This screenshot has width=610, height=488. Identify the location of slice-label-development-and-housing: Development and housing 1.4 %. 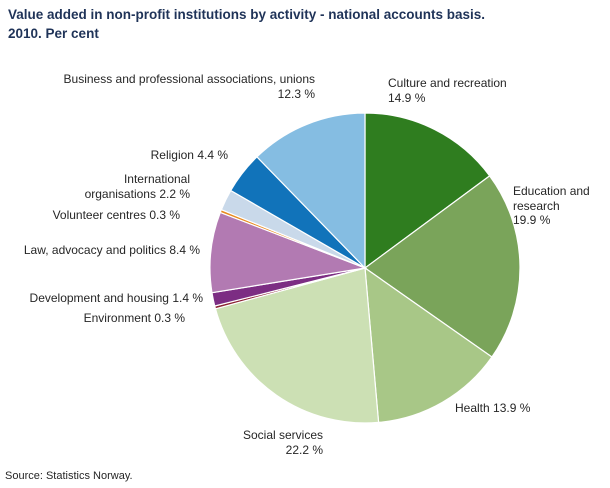
(116, 298).